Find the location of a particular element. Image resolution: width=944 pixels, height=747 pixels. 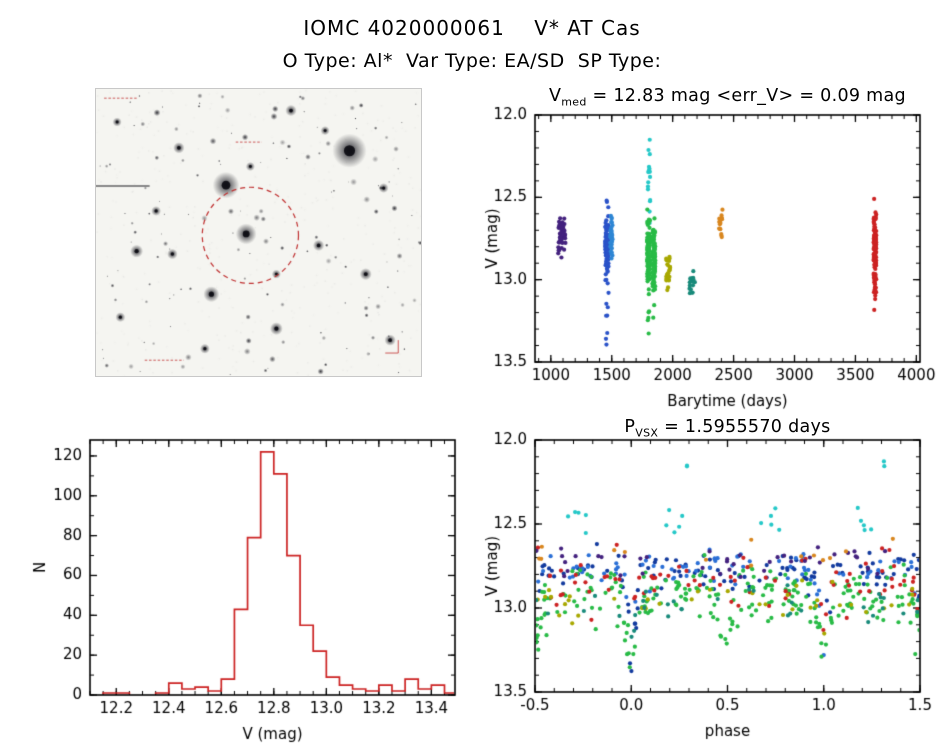

vmed-symbol: V is located at coordinates (555, 96).